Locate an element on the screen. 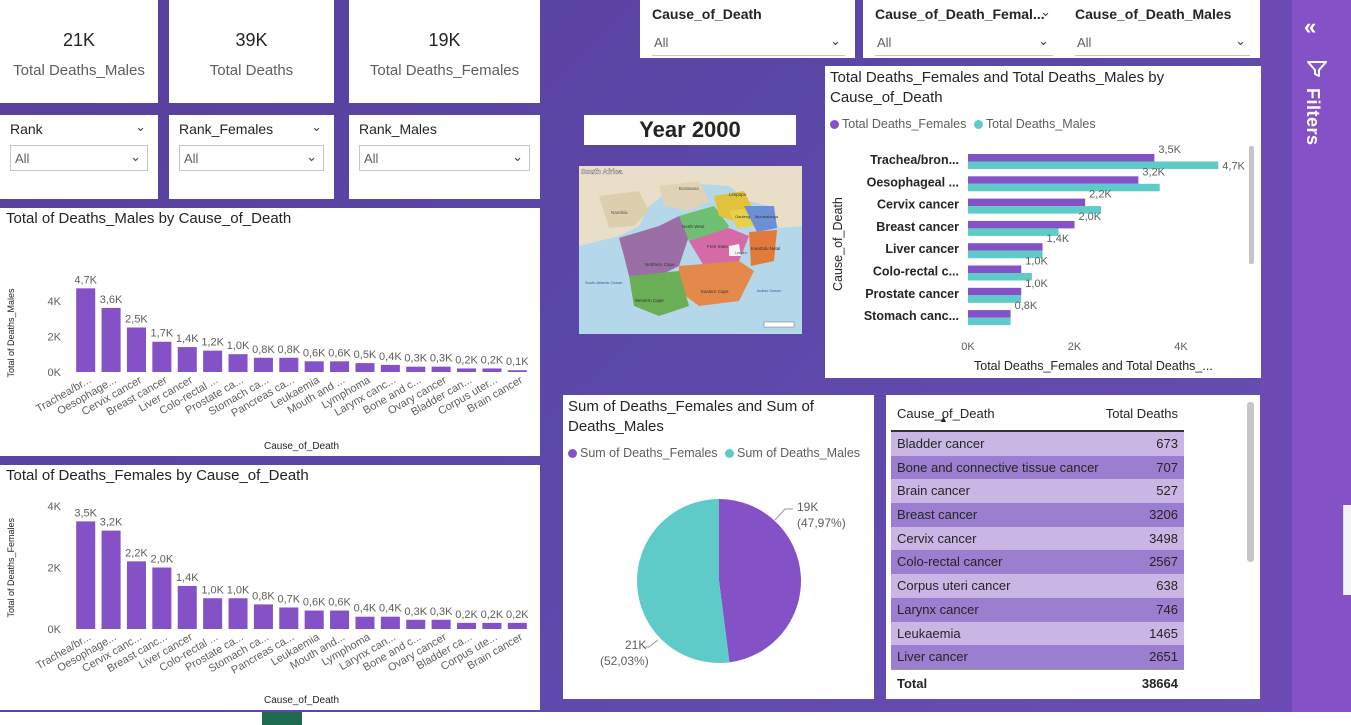  slicer-rank: Rank ⌄ All ⌄ is located at coordinates (79, 157).